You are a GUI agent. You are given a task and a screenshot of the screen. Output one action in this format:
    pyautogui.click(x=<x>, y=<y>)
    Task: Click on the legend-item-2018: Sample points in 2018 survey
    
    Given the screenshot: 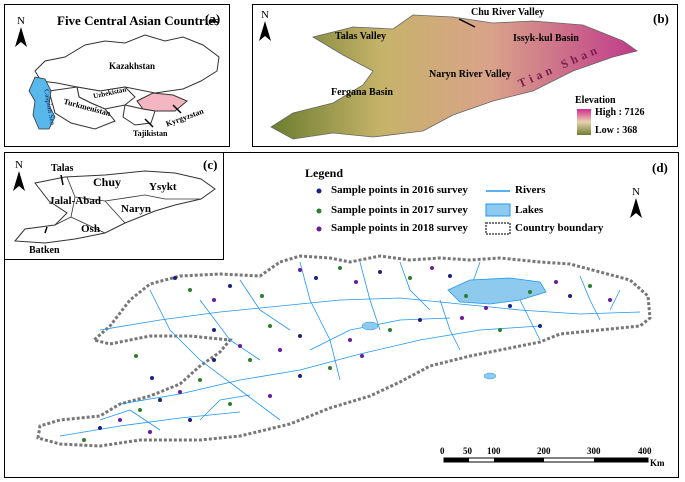 What is the action you would take?
    pyautogui.click(x=399, y=228)
    